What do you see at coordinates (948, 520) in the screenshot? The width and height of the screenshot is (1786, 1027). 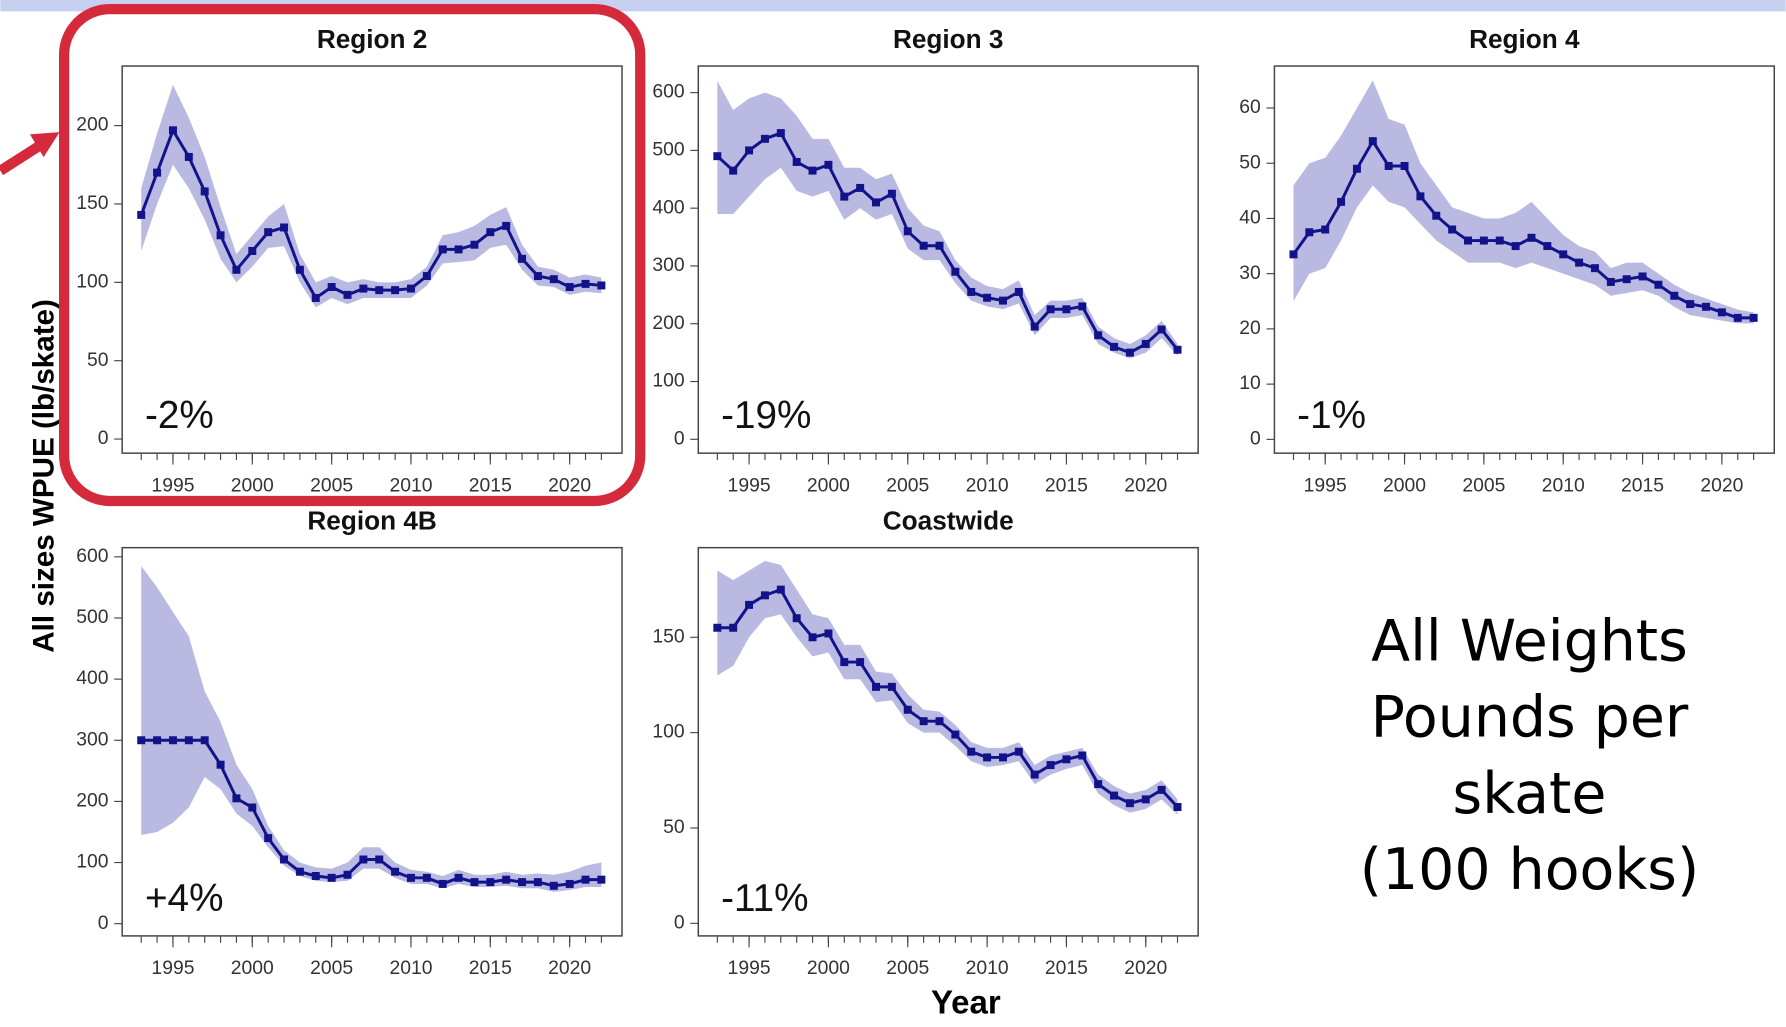 I see `panel-title: Coastwide` at bounding box center [948, 520].